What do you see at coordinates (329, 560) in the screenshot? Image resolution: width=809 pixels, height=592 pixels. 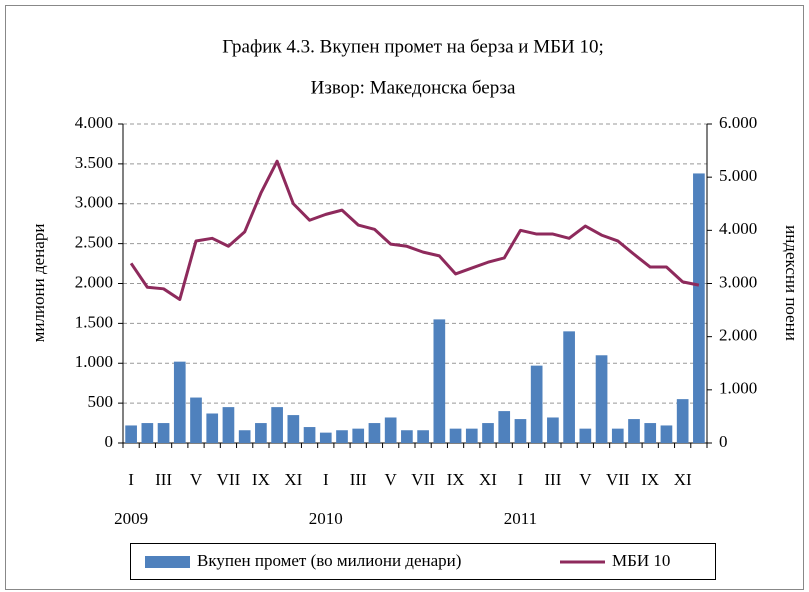 I see `legend-label: Вкупен промет (во милиони денари)` at bounding box center [329, 560].